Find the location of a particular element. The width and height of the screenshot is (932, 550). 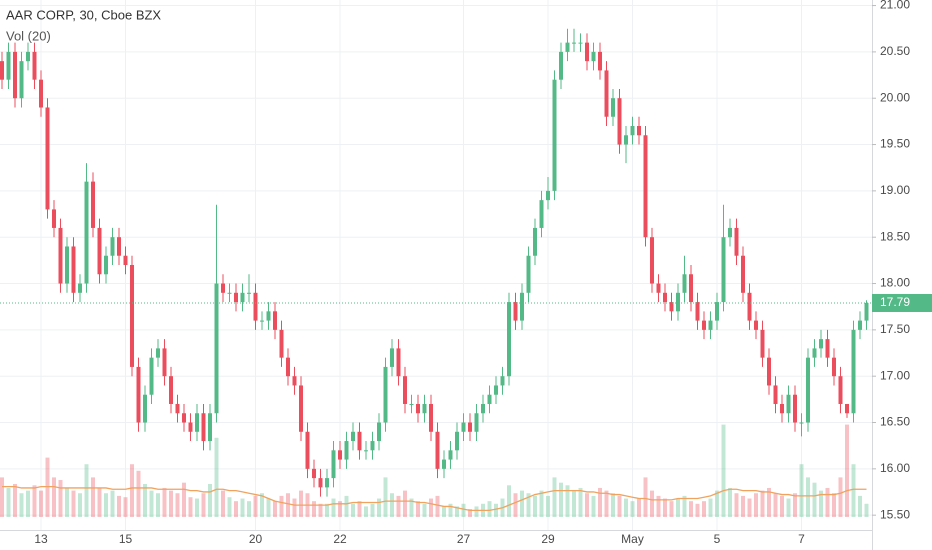

x-tick-label: 15 is located at coordinates (126, 539).